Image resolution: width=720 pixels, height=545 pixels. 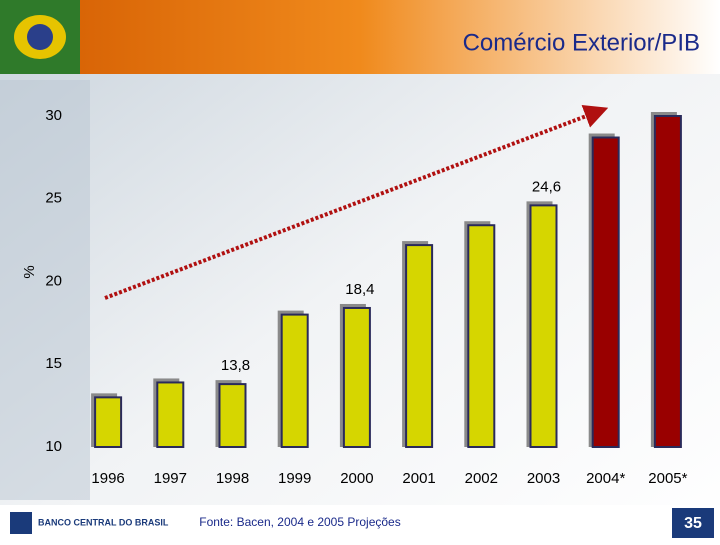 What do you see at coordinates (53, 198) in the screenshot?
I see `y-tick-label: 25` at bounding box center [53, 198].